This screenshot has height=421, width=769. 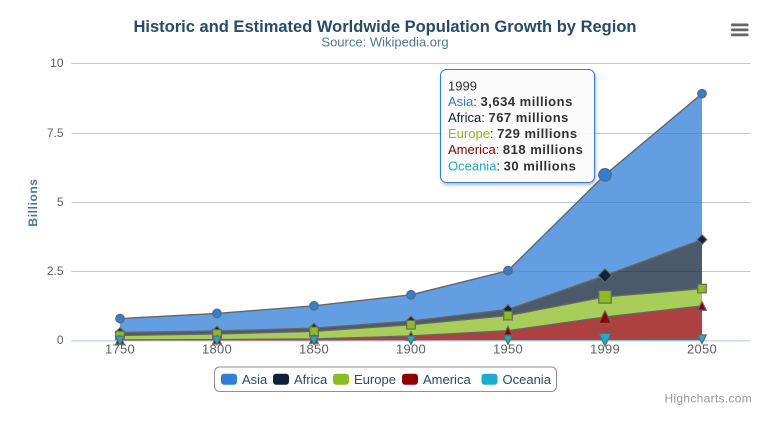 I want to click on svg-text: Africa, so click(x=311, y=379).